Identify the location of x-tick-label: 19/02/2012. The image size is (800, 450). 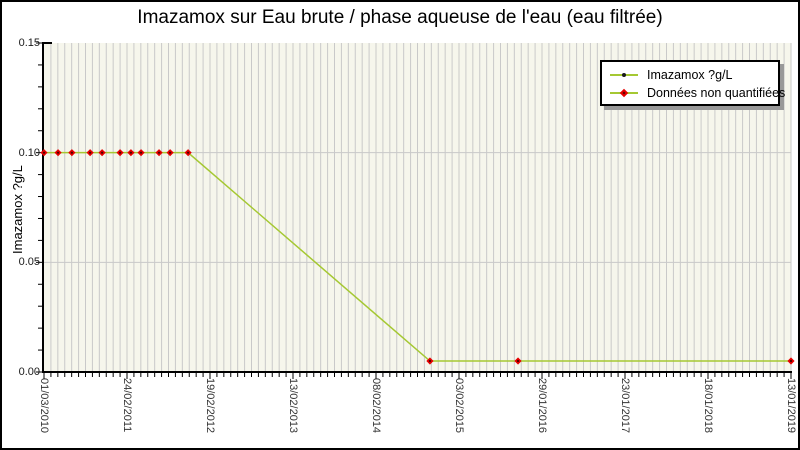
(210, 406).